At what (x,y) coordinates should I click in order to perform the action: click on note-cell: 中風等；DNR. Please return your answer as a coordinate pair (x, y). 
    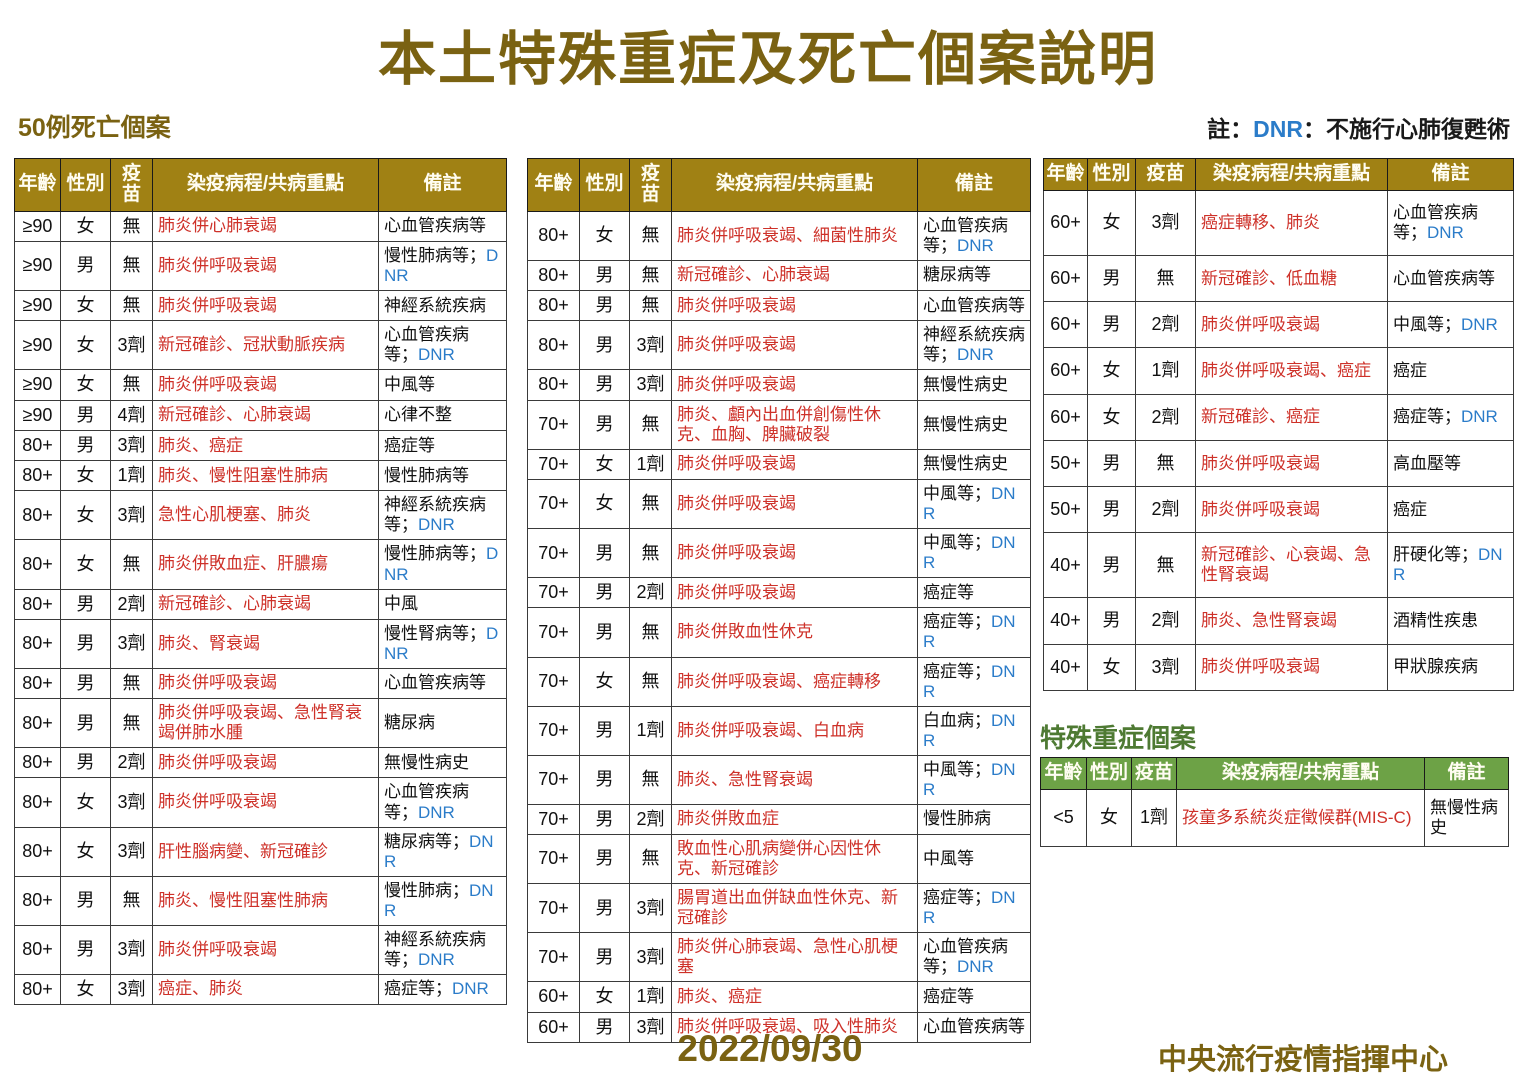
    Looking at the image, I should click on (974, 779).